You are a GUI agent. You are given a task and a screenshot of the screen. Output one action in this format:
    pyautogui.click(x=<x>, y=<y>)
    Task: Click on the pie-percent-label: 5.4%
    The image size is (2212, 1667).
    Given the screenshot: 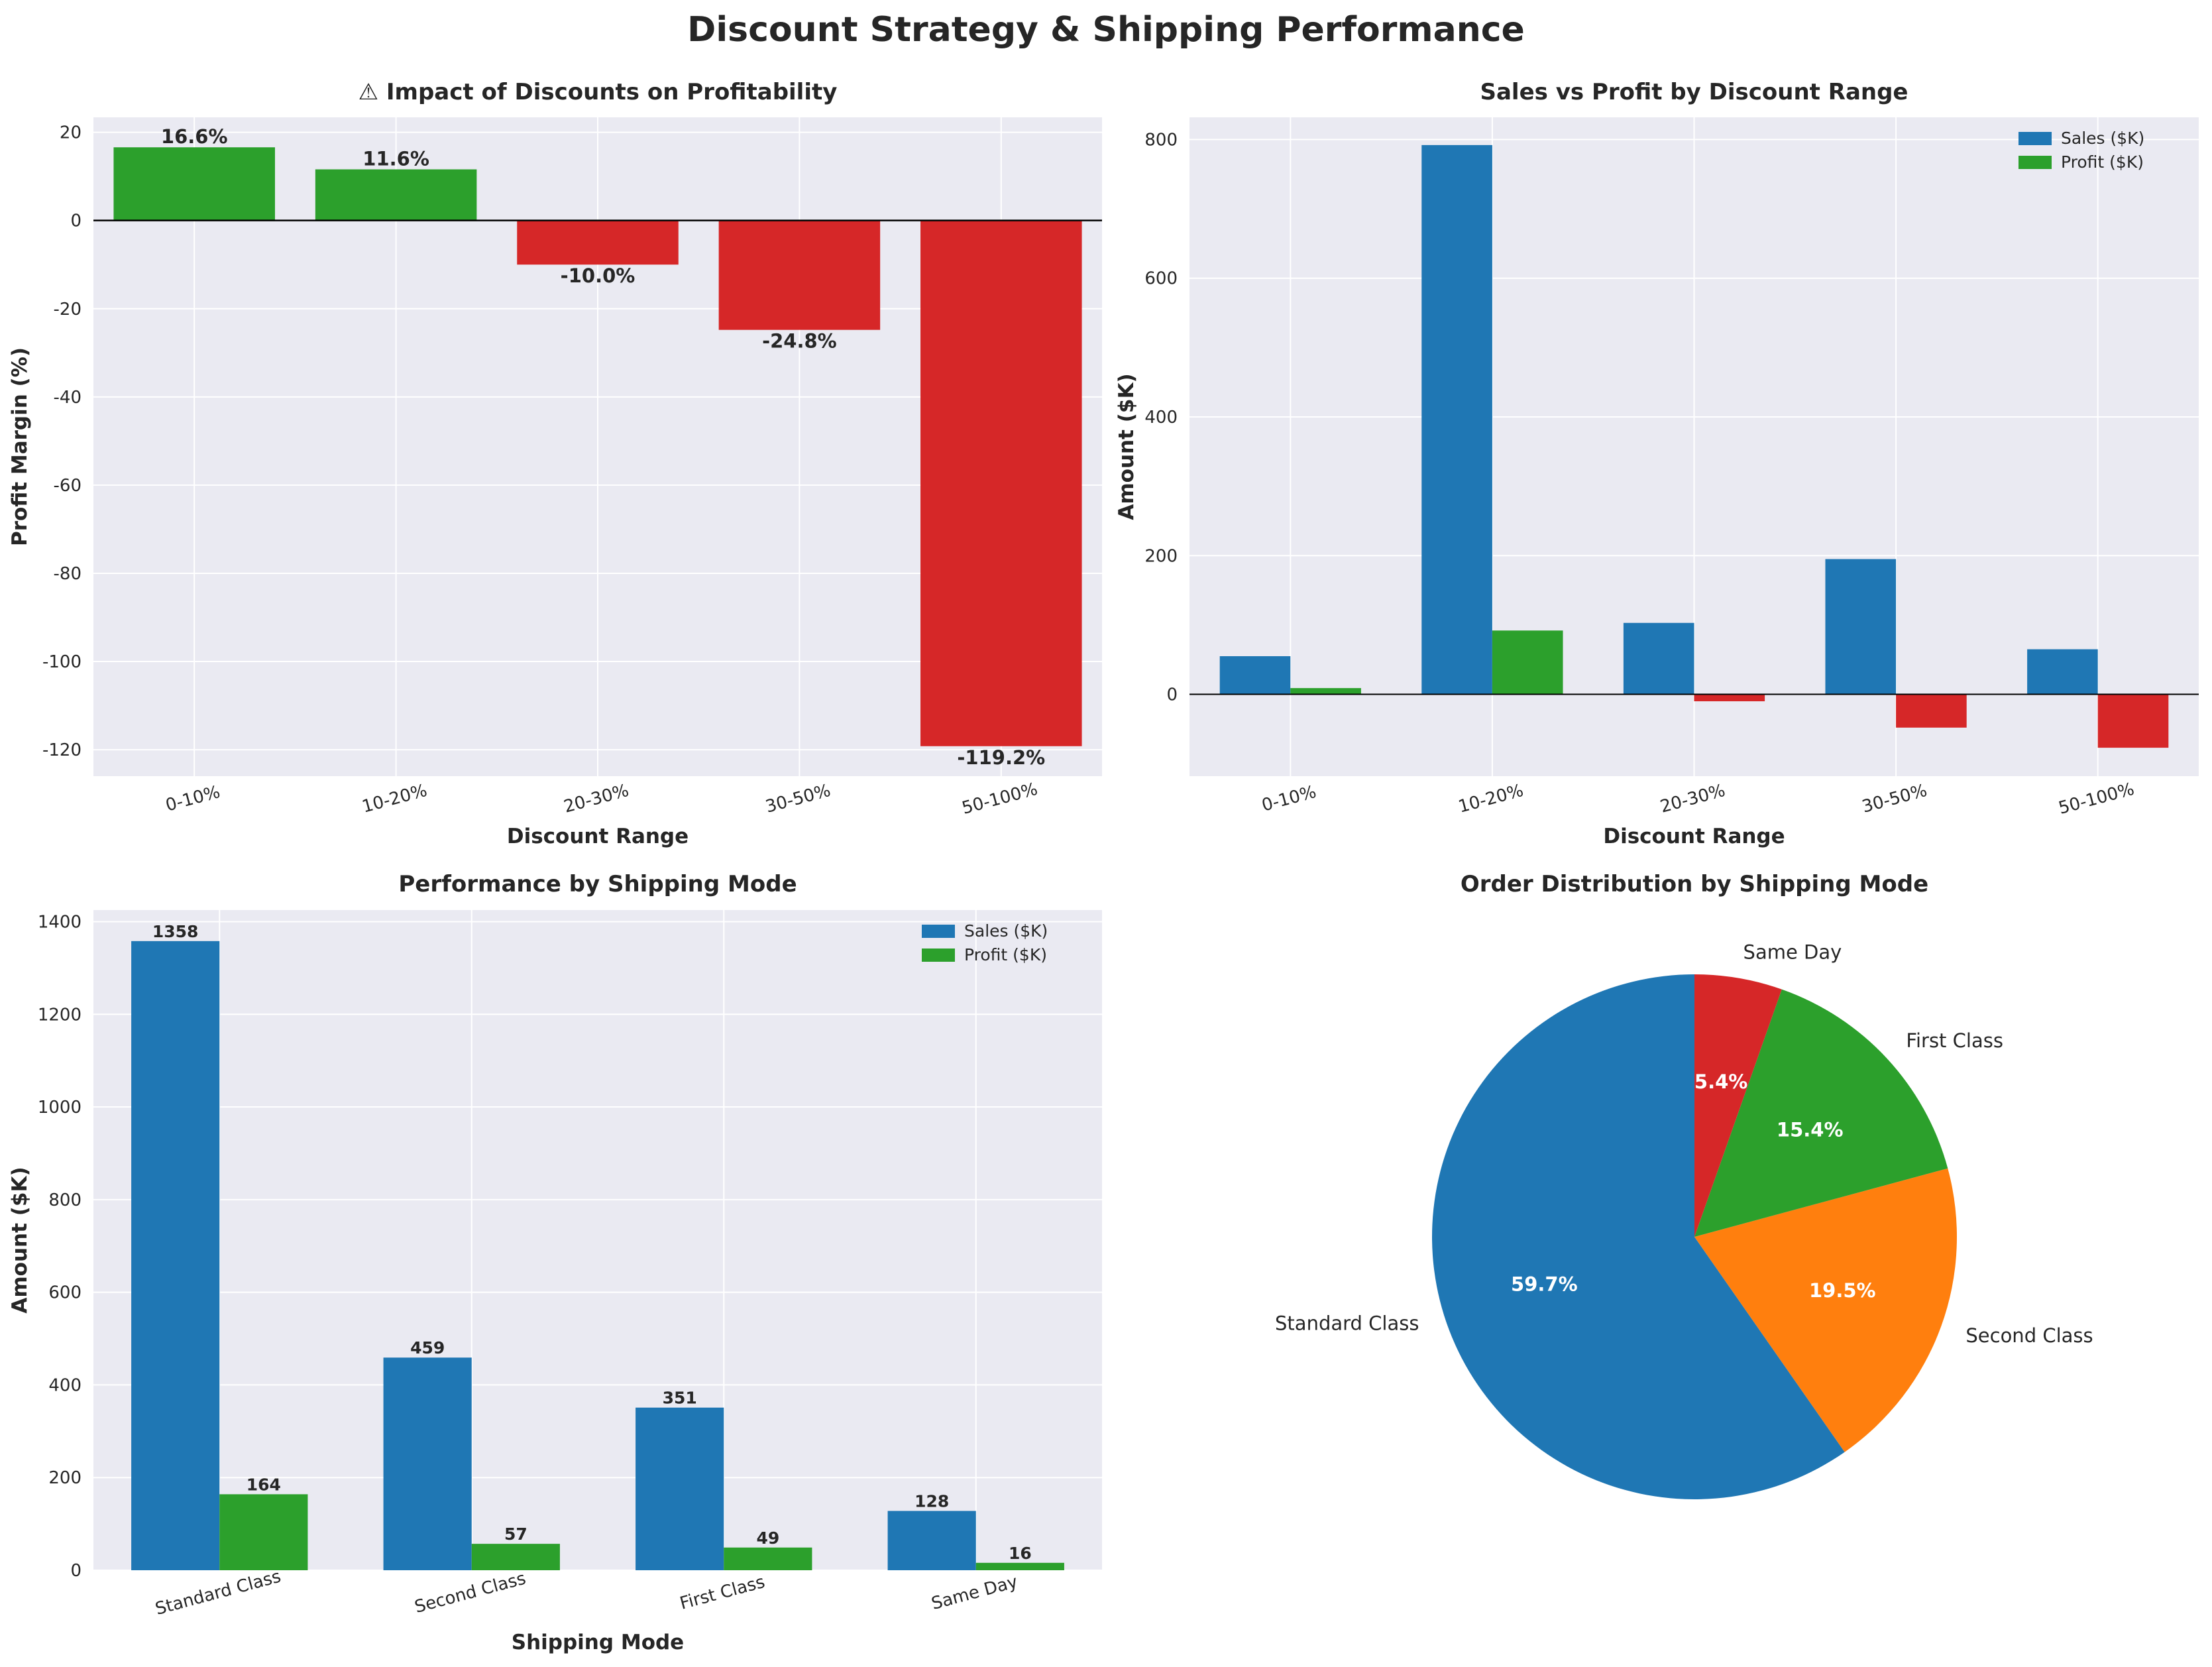 What is the action you would take?
    pyautogui.click(x=1720, y=1081)
    